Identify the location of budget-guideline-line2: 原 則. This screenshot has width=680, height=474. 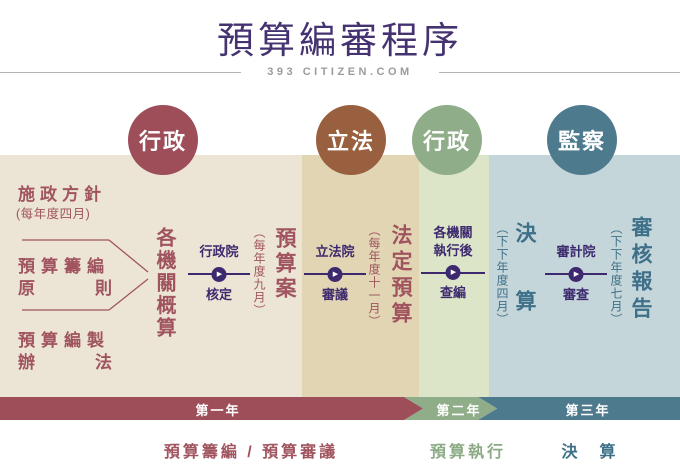
(65, 286).